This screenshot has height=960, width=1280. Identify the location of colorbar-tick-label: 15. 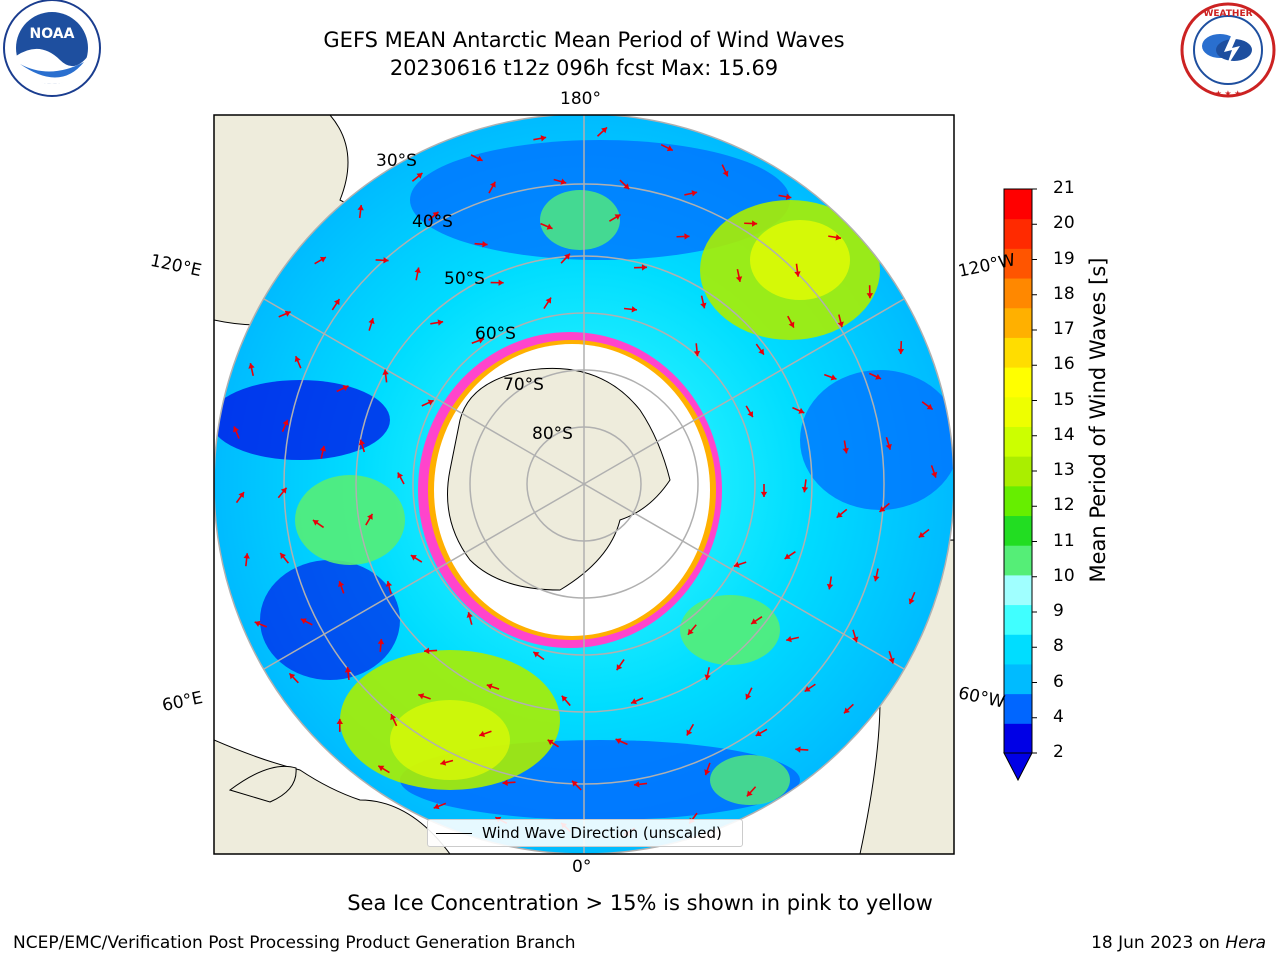
(1064, 399).